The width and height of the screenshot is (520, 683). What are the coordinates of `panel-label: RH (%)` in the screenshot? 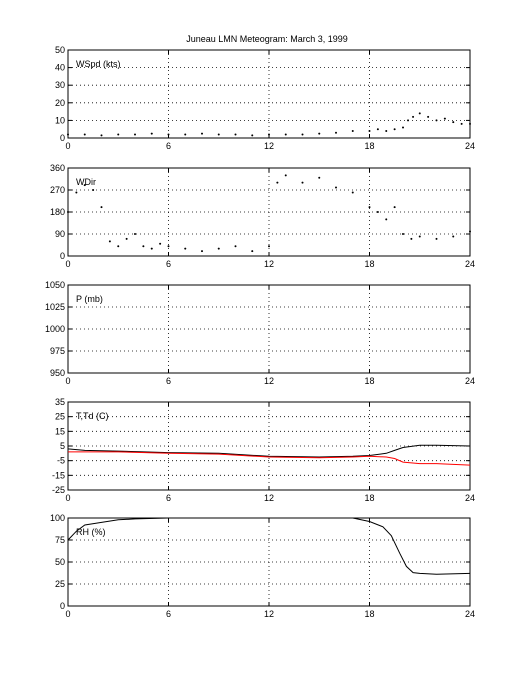 It's located at (91, 532).